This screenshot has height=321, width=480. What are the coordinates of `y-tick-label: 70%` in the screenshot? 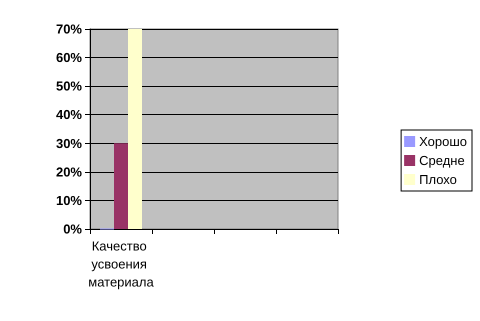 It's located at (69, 29).